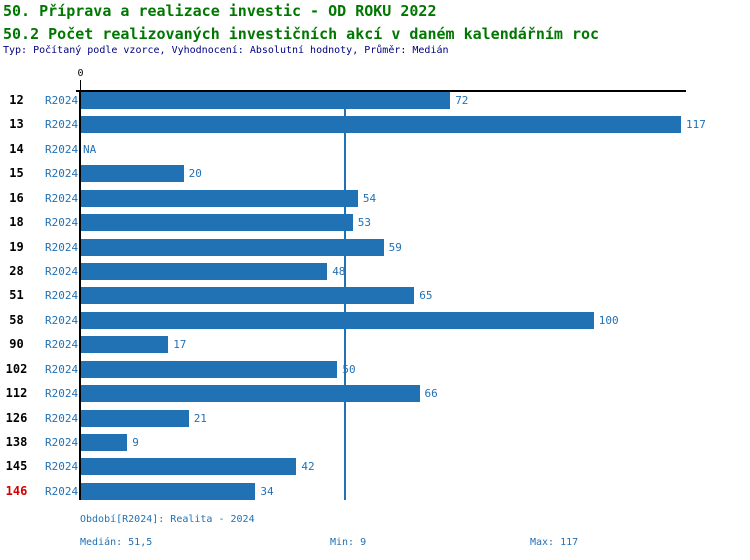  Describe the element at coordinates (16, 466) in the screenshot. I see `row-indicator-number: 145` at that location.